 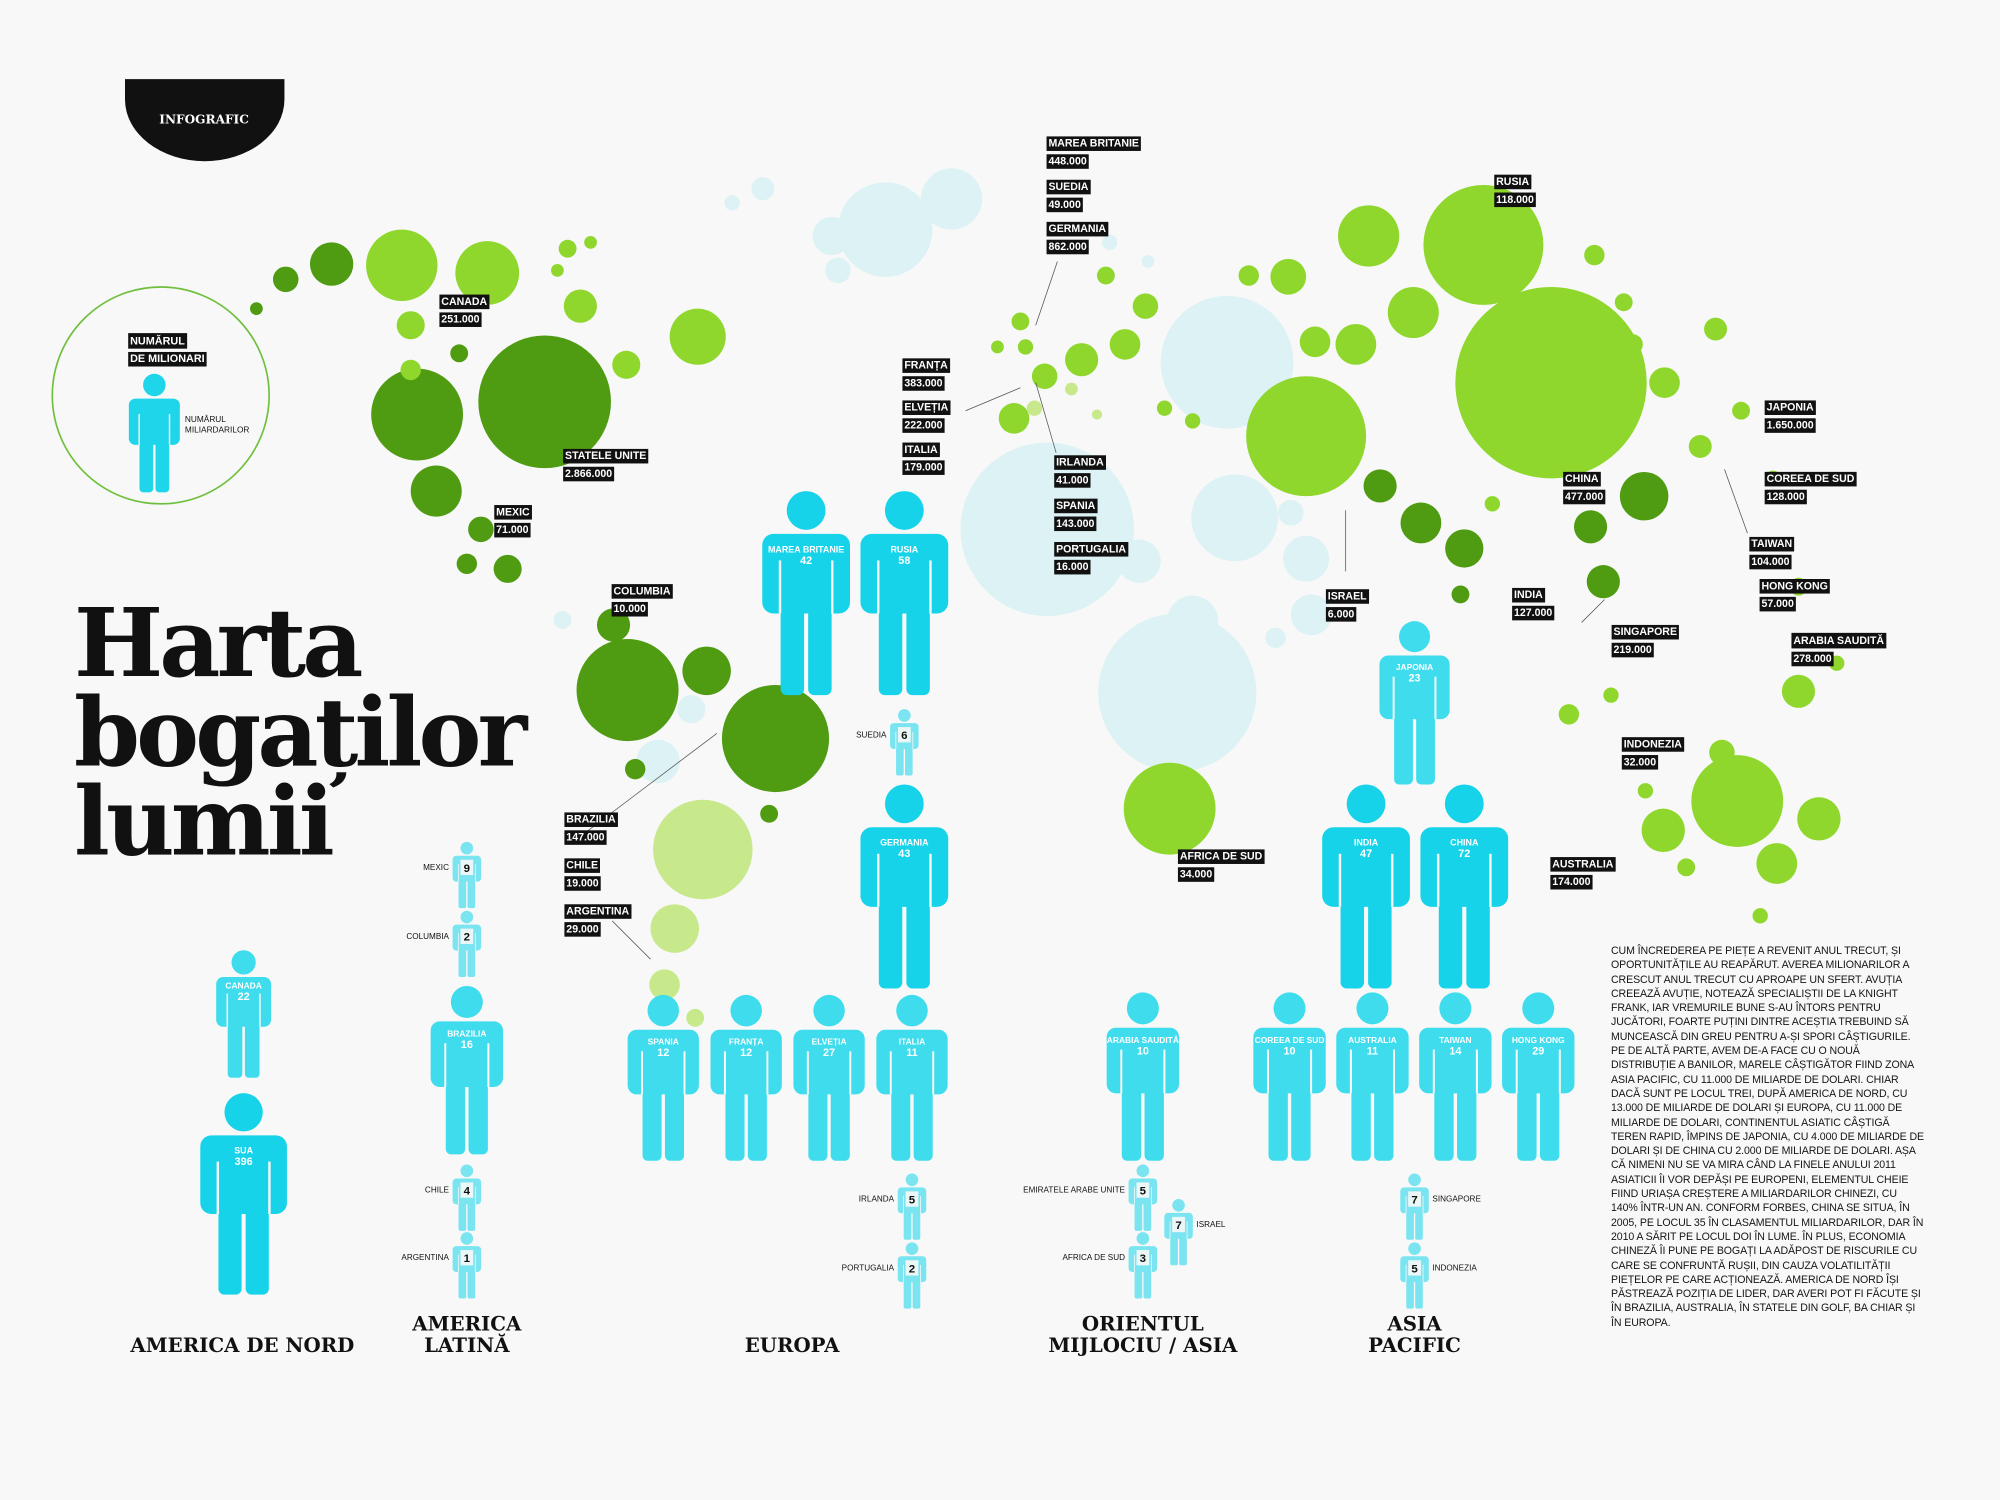 I want to click on millionaire-country: GERMANIA, so click(x=1077, y=229).